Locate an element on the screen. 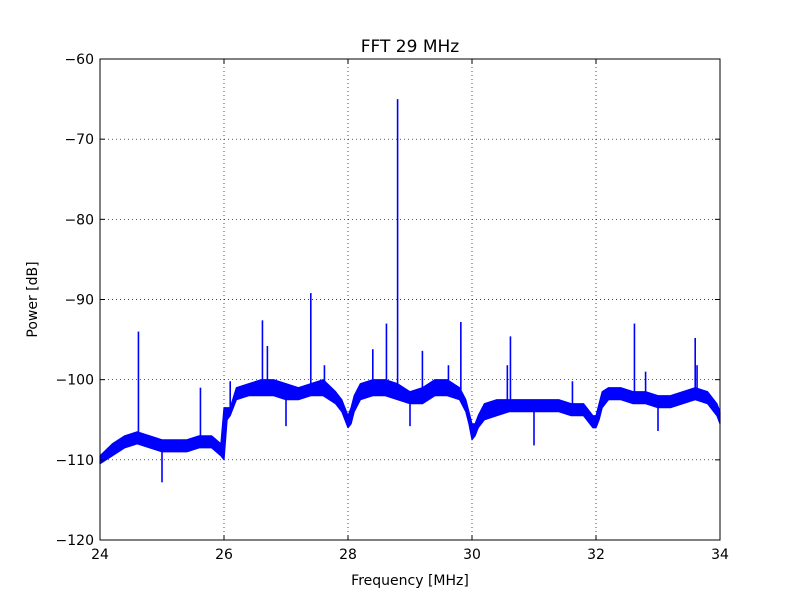  x-tick-label: 28 is located at coordinates (348, 555).